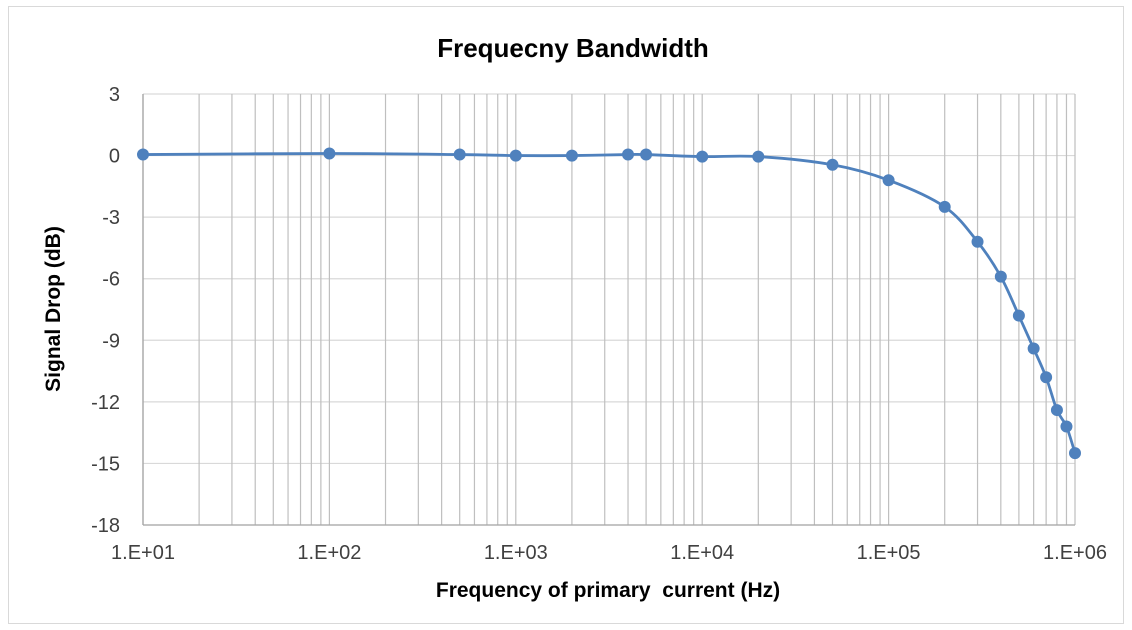 Image resolution: width=1132 pixels, height=630 pixels. What do you see at coordinates (143, 553) in the screenshot?
I see `x-tick-label: 1.E+01` at bounding box center [143, 553].